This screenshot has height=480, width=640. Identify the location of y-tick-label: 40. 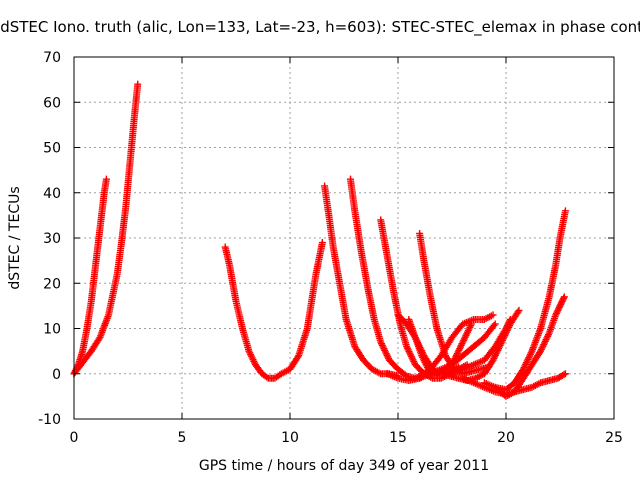
(52, 194).